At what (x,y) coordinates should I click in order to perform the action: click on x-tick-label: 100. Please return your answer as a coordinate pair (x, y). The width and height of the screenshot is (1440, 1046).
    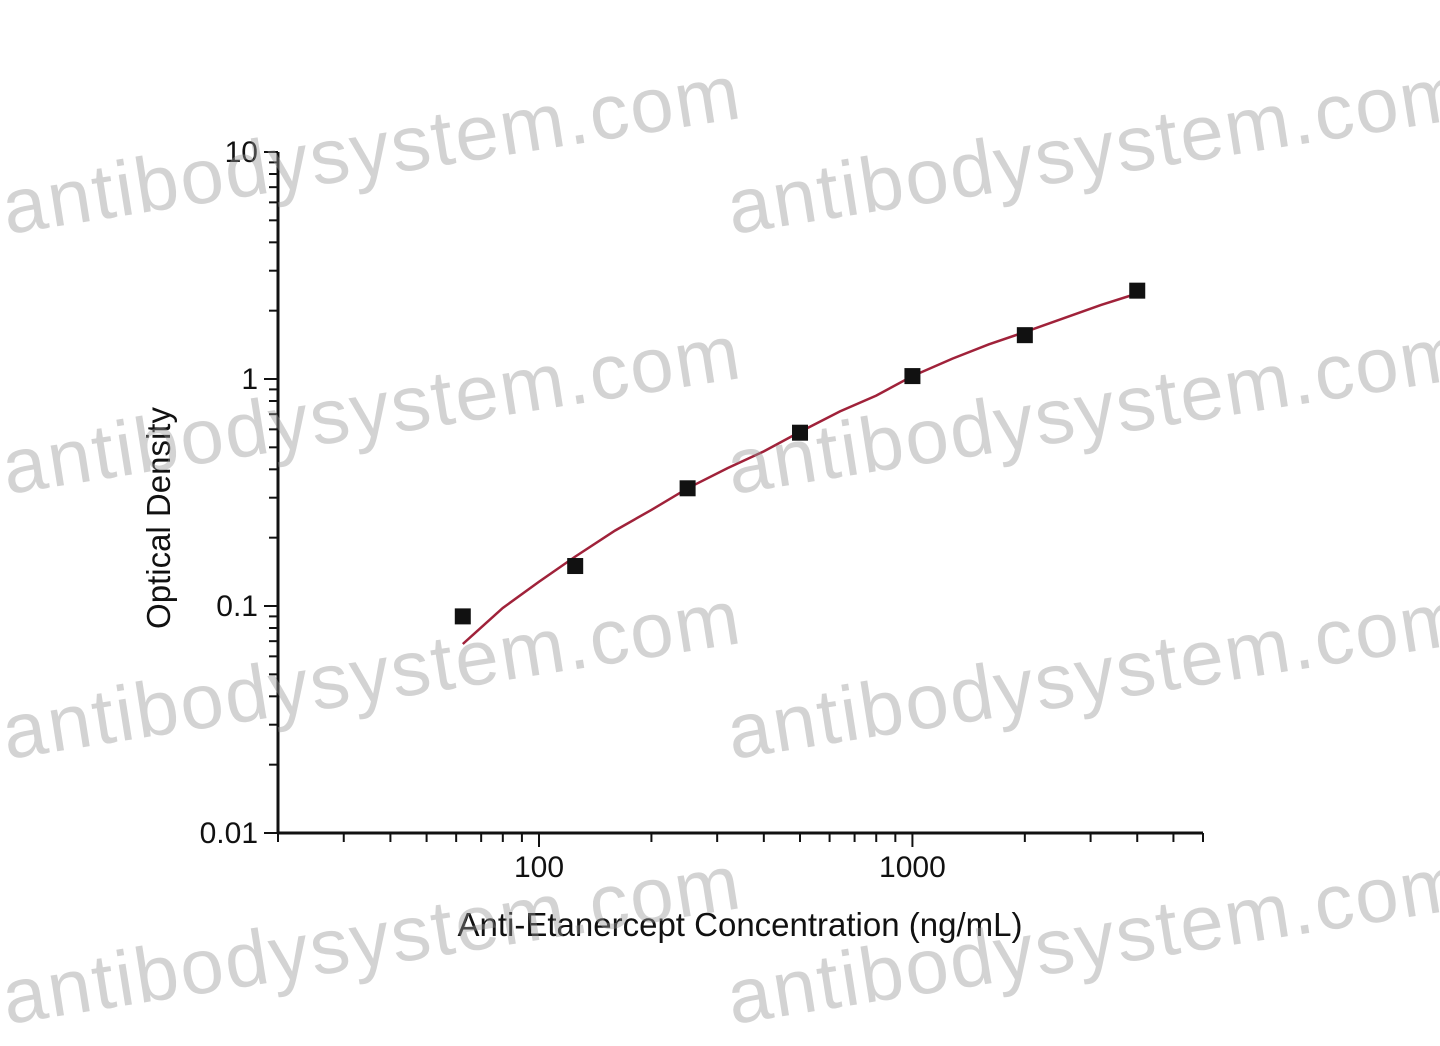
    Looking at the image, I should click on (539, 867).